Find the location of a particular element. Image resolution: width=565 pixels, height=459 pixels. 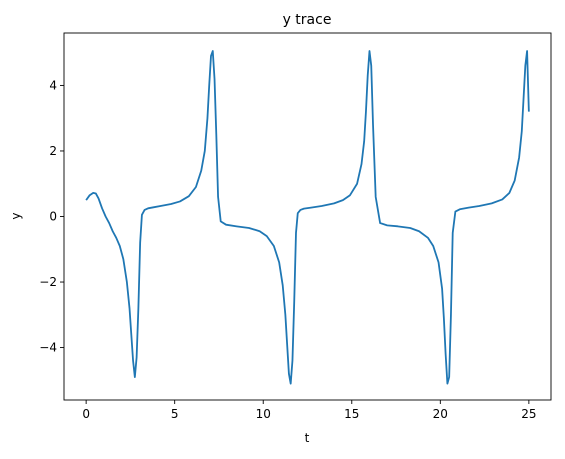

y-tick-label: 2 is located at coordinates (53, 151).